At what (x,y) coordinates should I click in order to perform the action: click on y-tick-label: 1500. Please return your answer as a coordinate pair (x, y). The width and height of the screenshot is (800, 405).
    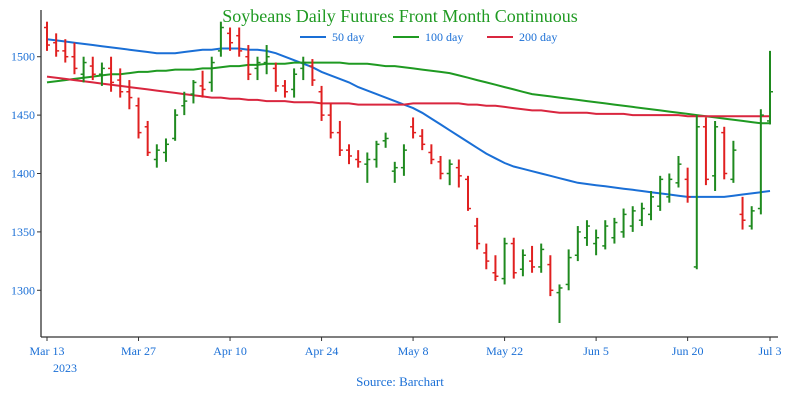
    Looking at the image, I should click on (23, 57).